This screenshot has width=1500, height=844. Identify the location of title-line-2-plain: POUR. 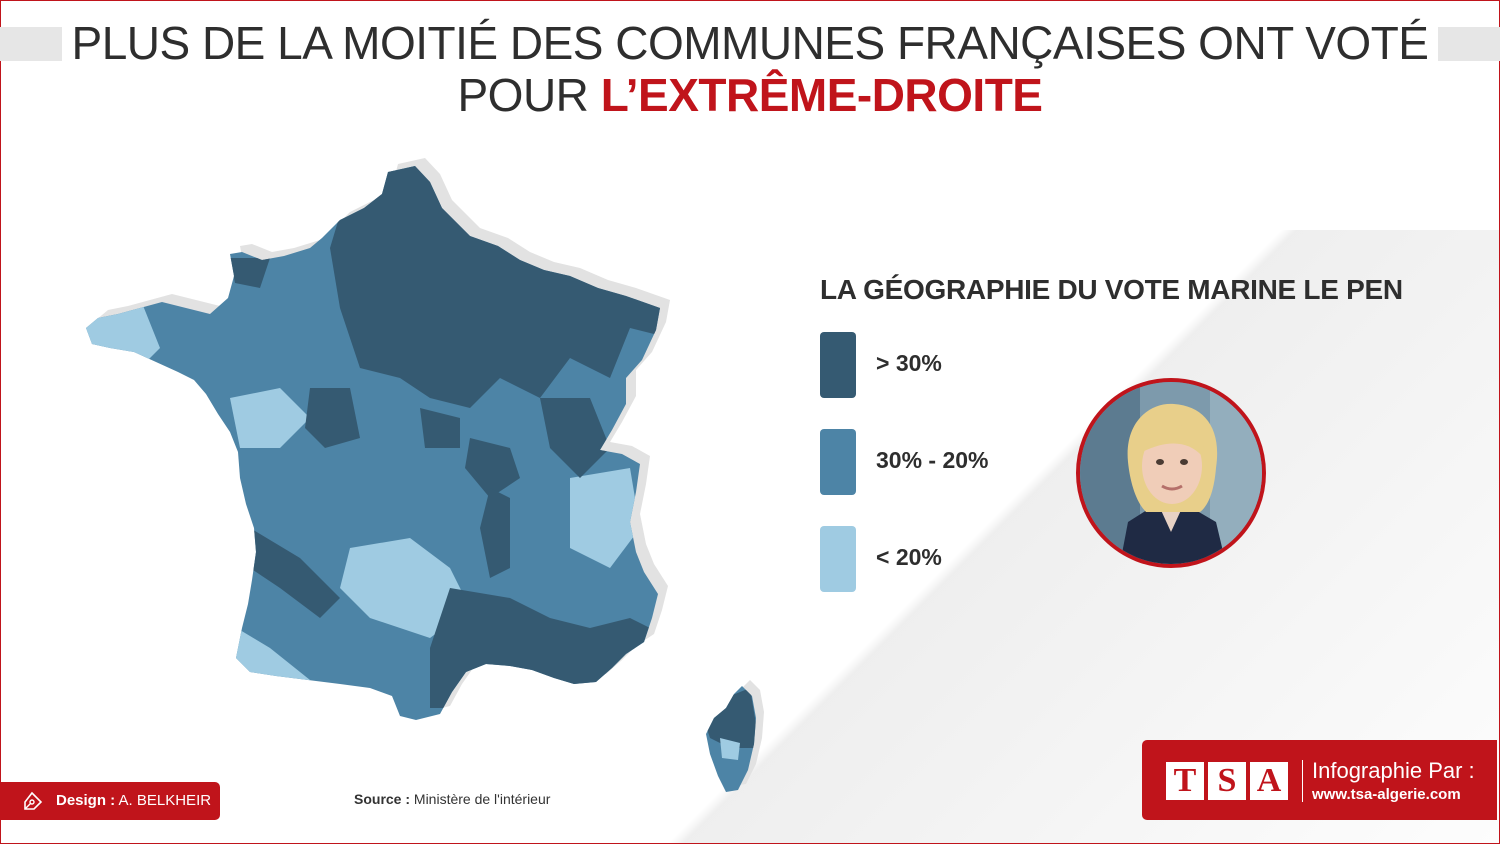
(529, 95).